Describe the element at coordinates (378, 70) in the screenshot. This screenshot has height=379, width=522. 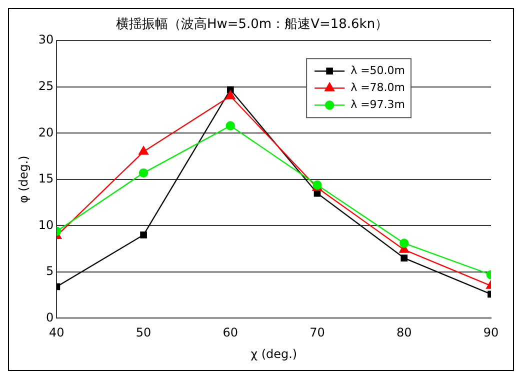
I see `legend-label: λ =50.0m` at that location.